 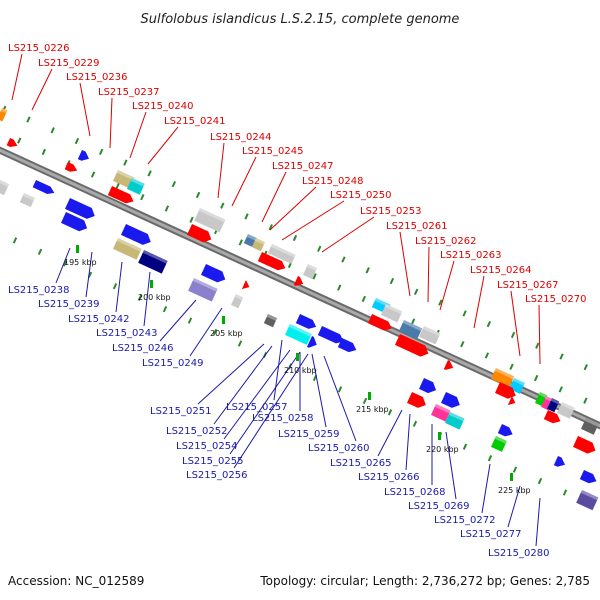 What do you see at coordinates (126, 333) in the screenshot?
I see `reverse-gene-label: LS215_0243` at bounding box center [126, 333].